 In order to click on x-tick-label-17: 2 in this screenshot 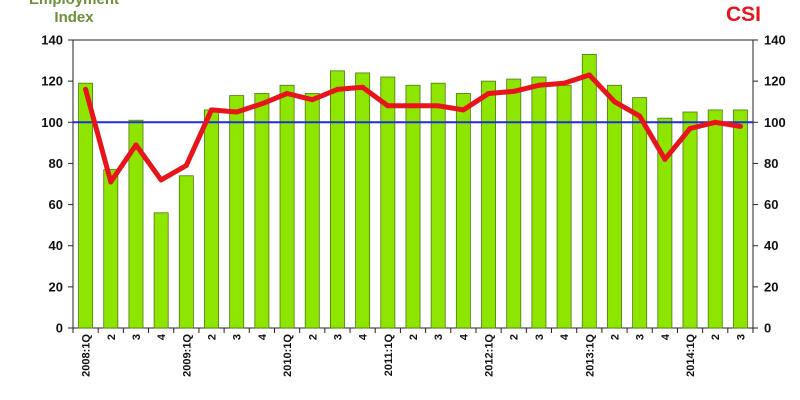, I will do `click(515, 337)`.